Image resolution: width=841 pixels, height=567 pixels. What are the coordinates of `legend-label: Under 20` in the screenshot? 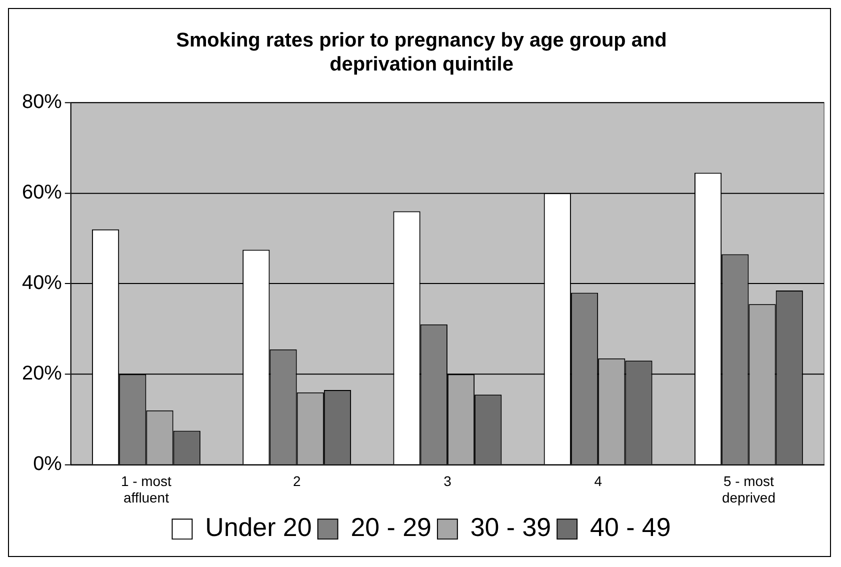 It's located at (258, 528).